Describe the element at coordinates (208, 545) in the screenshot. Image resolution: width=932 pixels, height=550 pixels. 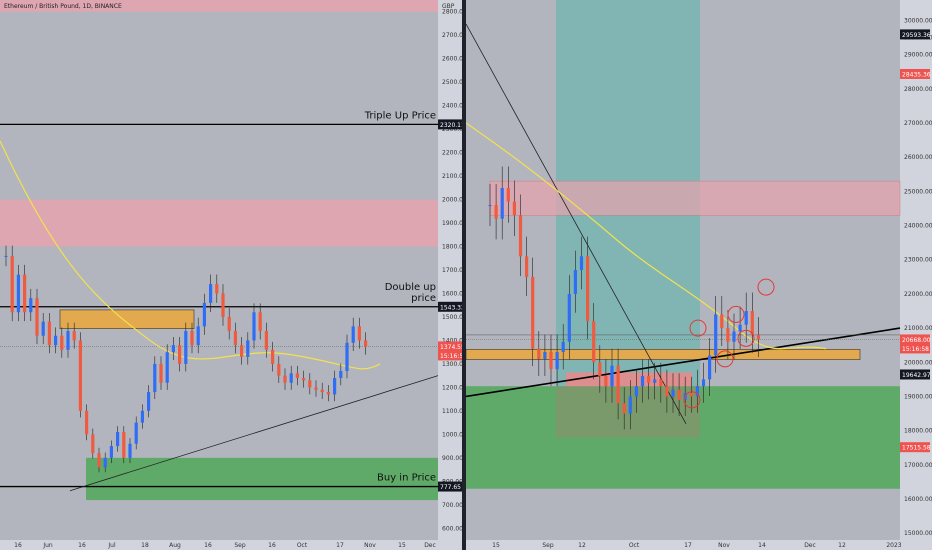
I see `time-tick-label: 16` at that location.